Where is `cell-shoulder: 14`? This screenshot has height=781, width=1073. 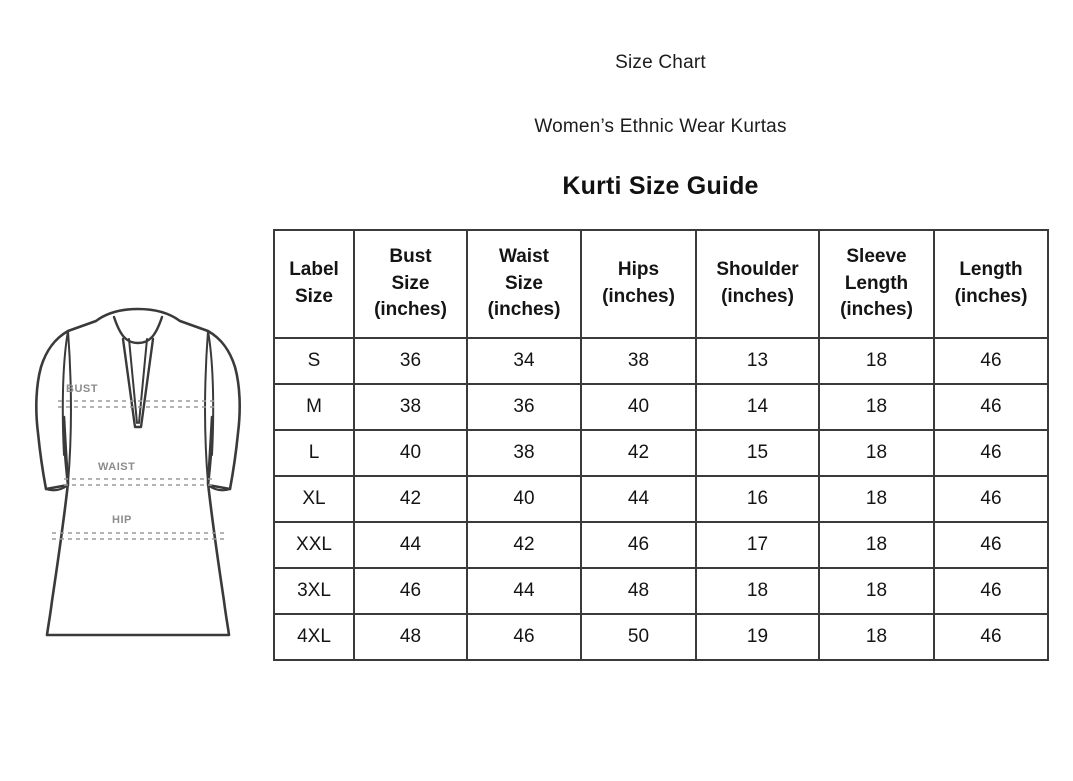
cell-shoulder: 14 is located at coordinates (757, 407).